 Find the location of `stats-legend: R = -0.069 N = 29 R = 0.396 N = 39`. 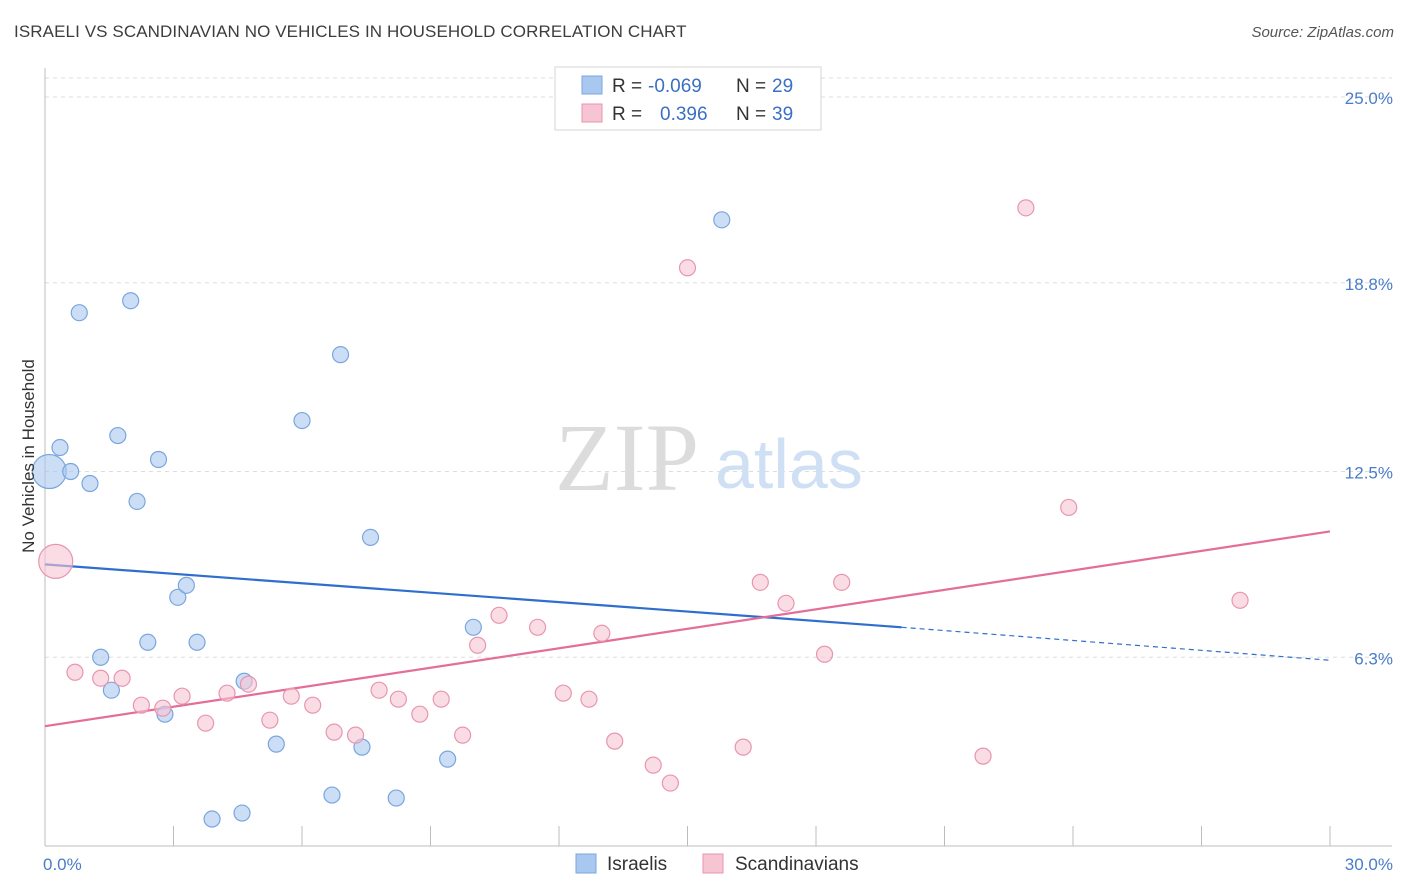

stats-legend: R = -0.069 N = 29 R = 0.396 N = 39 is located at coordinates (688, 98).